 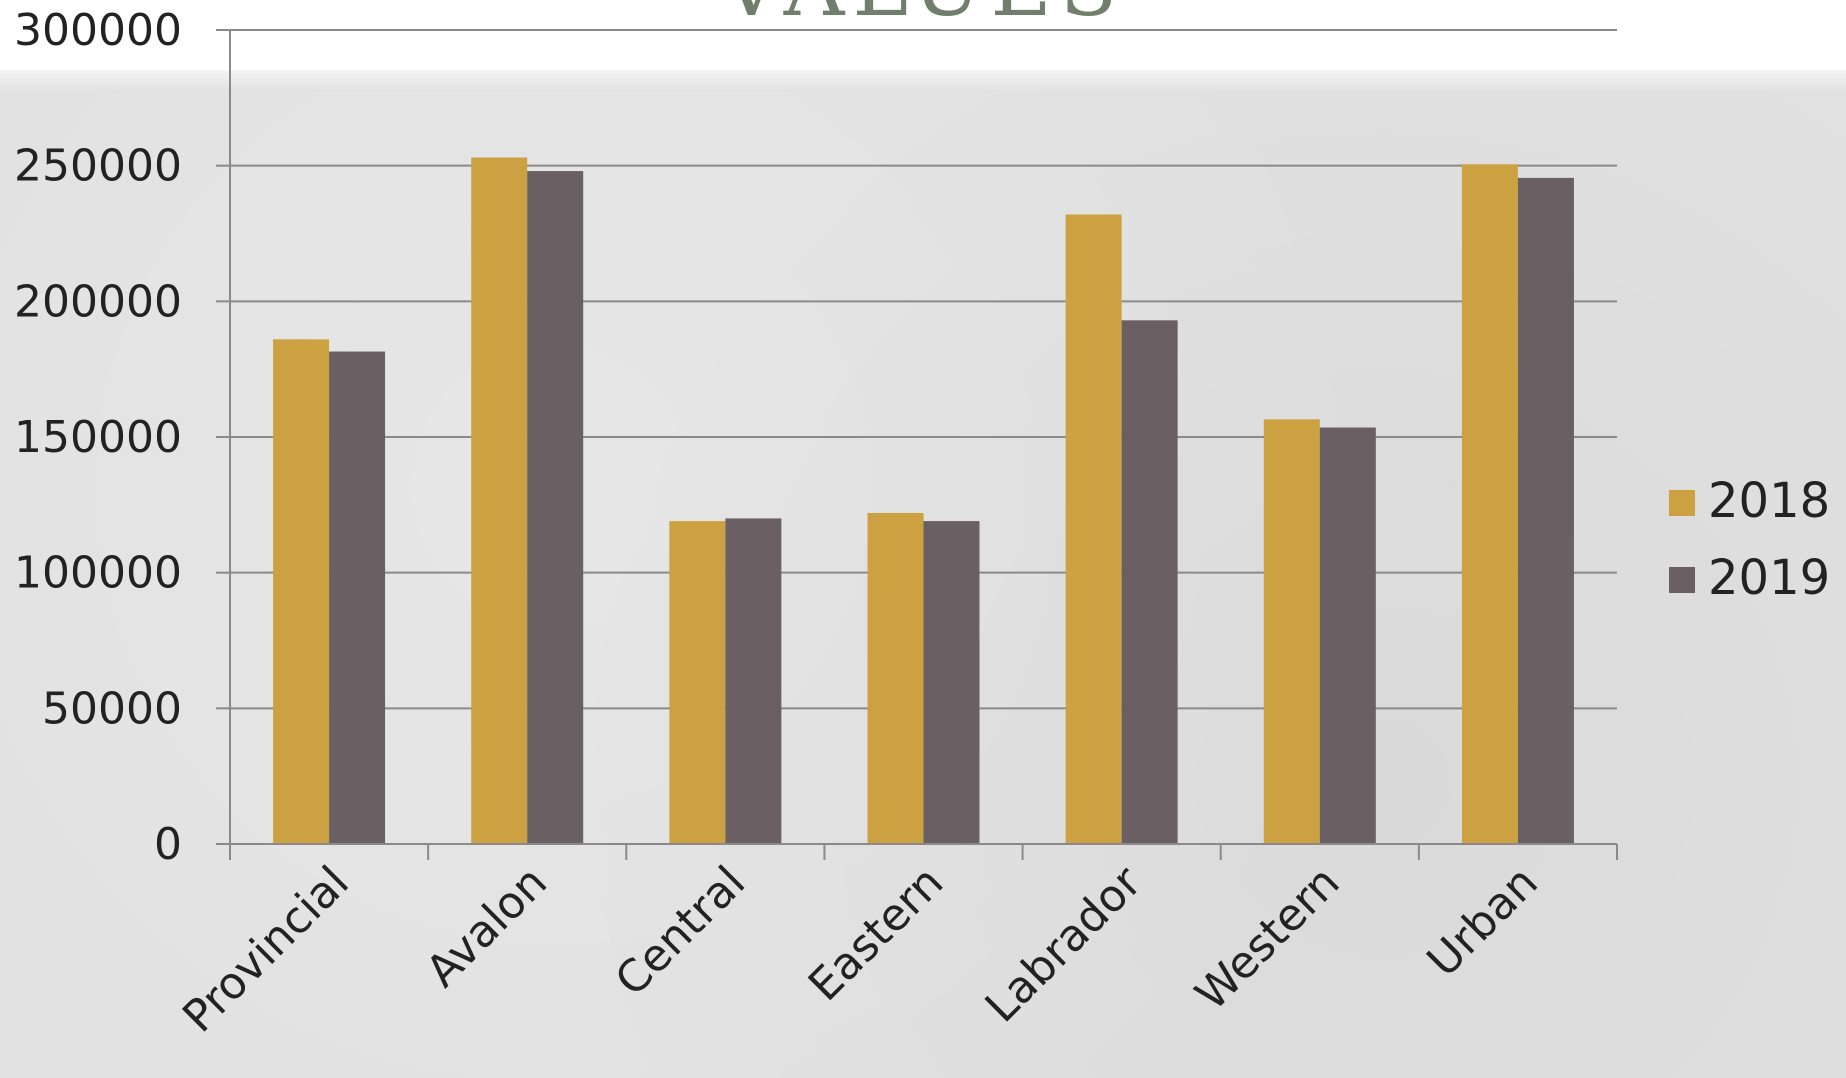 I want to click on y-tick-label: 150000, so click(x=98, y=437).